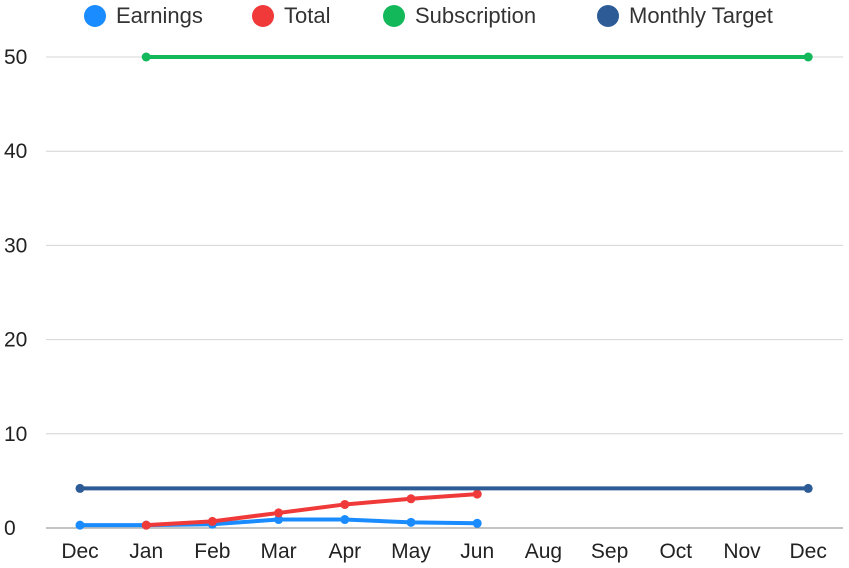 This screenshot has width=849, height=568. Describe the element at coordinates (475, 15) in the screenshot. I see `legend-label-subscription: Subscription` at that location.